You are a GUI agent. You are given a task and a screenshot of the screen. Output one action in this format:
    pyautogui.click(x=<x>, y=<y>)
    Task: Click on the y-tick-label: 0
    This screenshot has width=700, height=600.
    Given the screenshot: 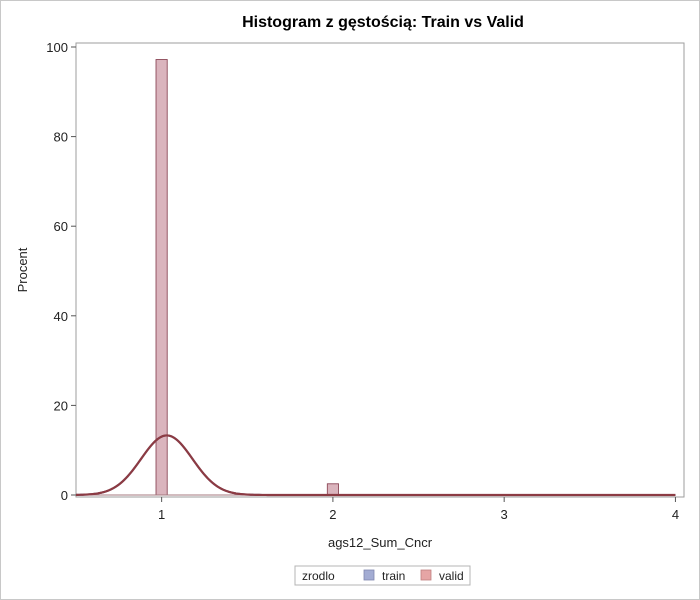 What is the action you would take?
    pyautogui.click(x=64, y=495)
    